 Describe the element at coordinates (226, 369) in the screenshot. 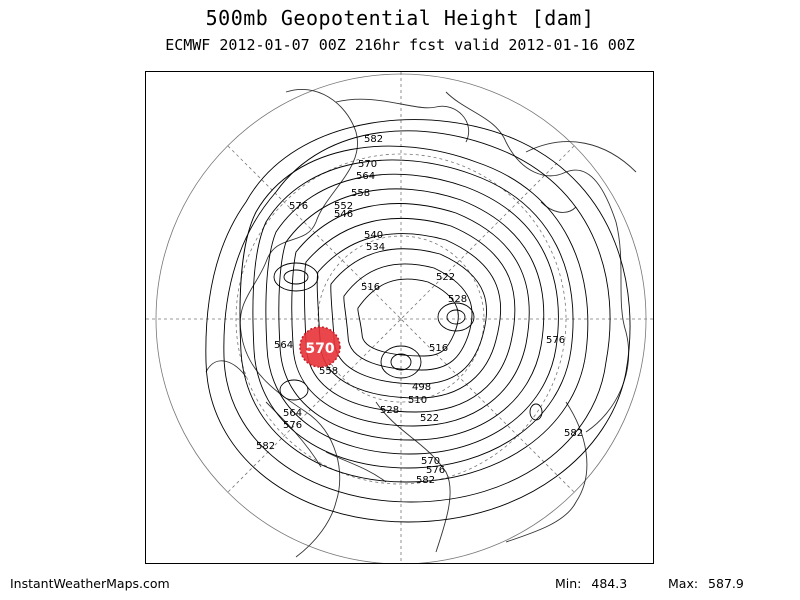

I see `hawaii-outline` at that location.